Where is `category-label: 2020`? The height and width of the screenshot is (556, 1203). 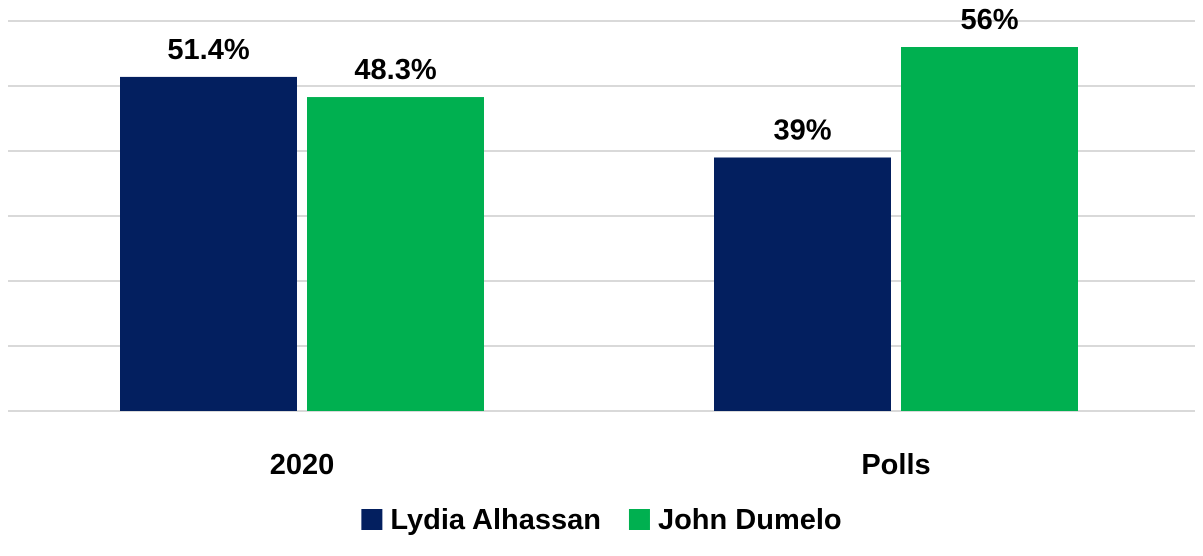 category-label: 2020 is located at coordinates (302, 465).